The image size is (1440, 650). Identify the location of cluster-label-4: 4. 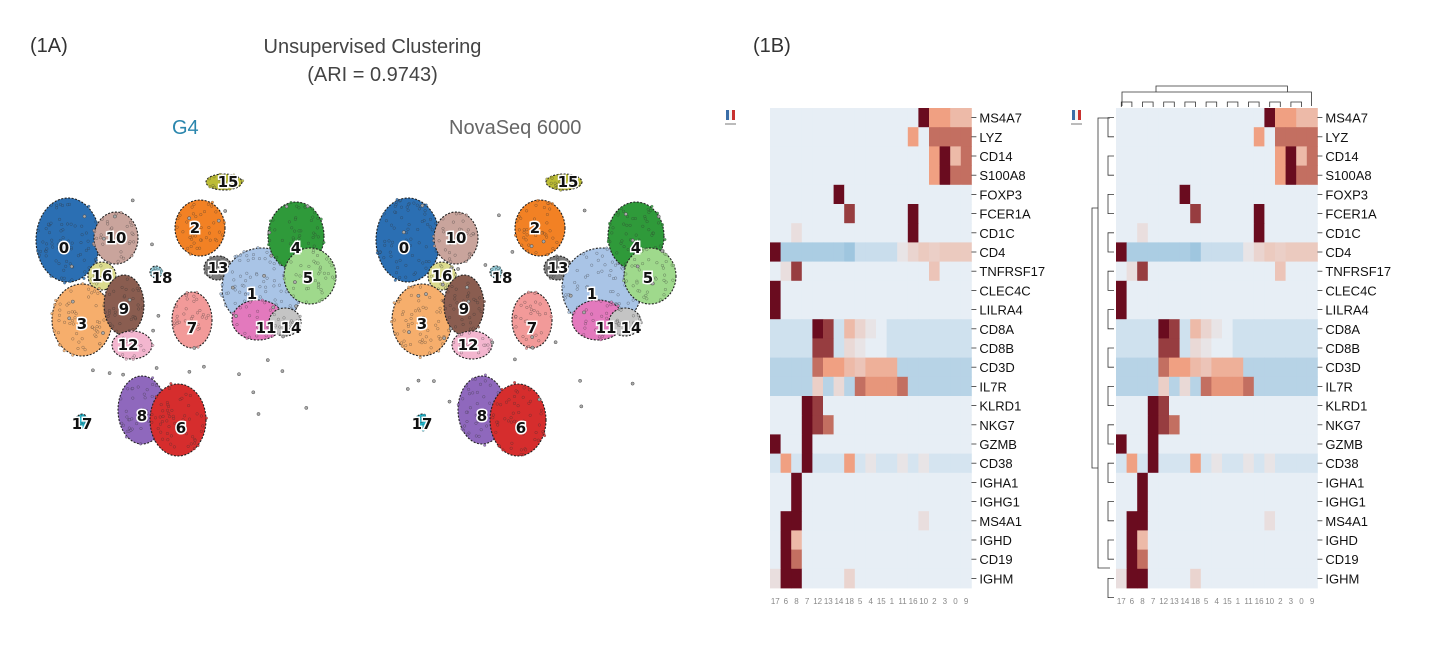
(636, 248).